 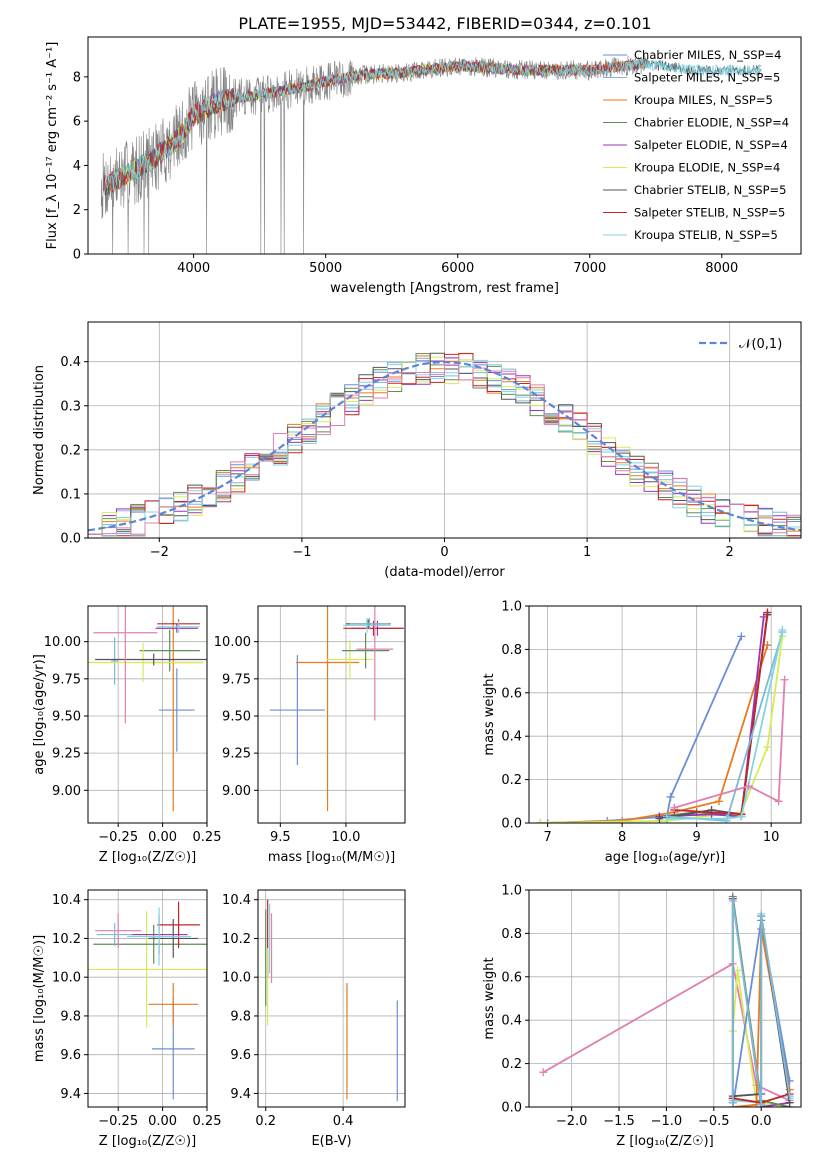 I want to click on legend-label: Kroupa STELIB, N_SSP=5, so click(x=706, y=235).